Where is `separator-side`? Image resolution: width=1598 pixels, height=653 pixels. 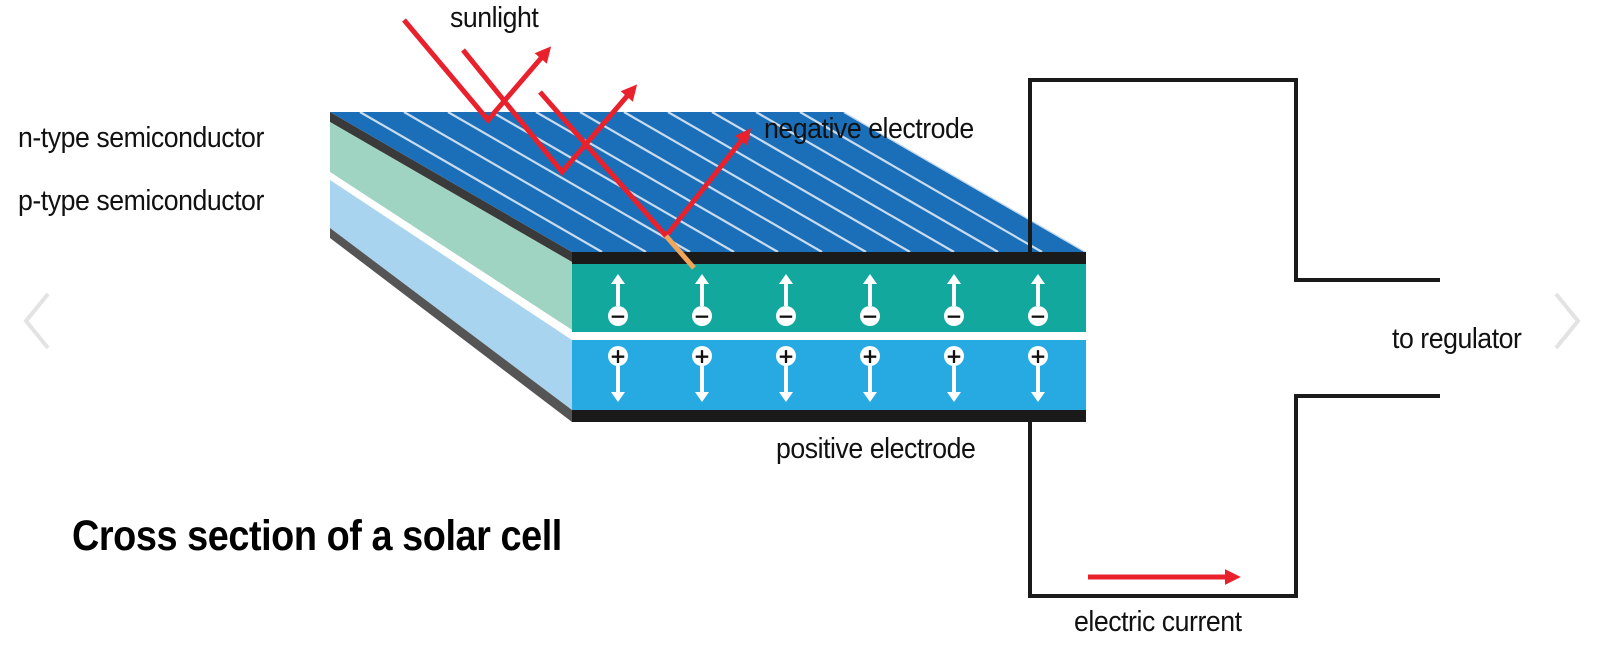
separator-side is located at coordinates (451, 256).